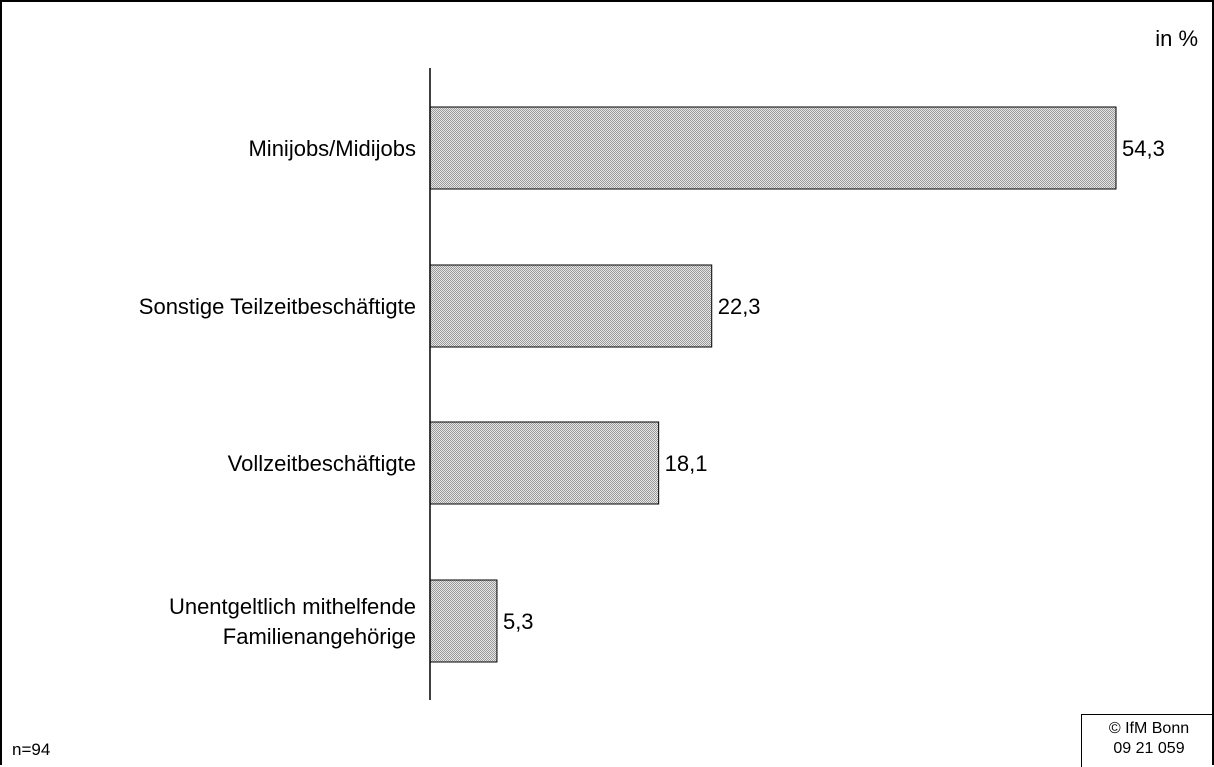  What do you see at coordinates (739, 306) in the screenshot?
I see `value-label-1: 22,3` at bounding box center [739, 306].